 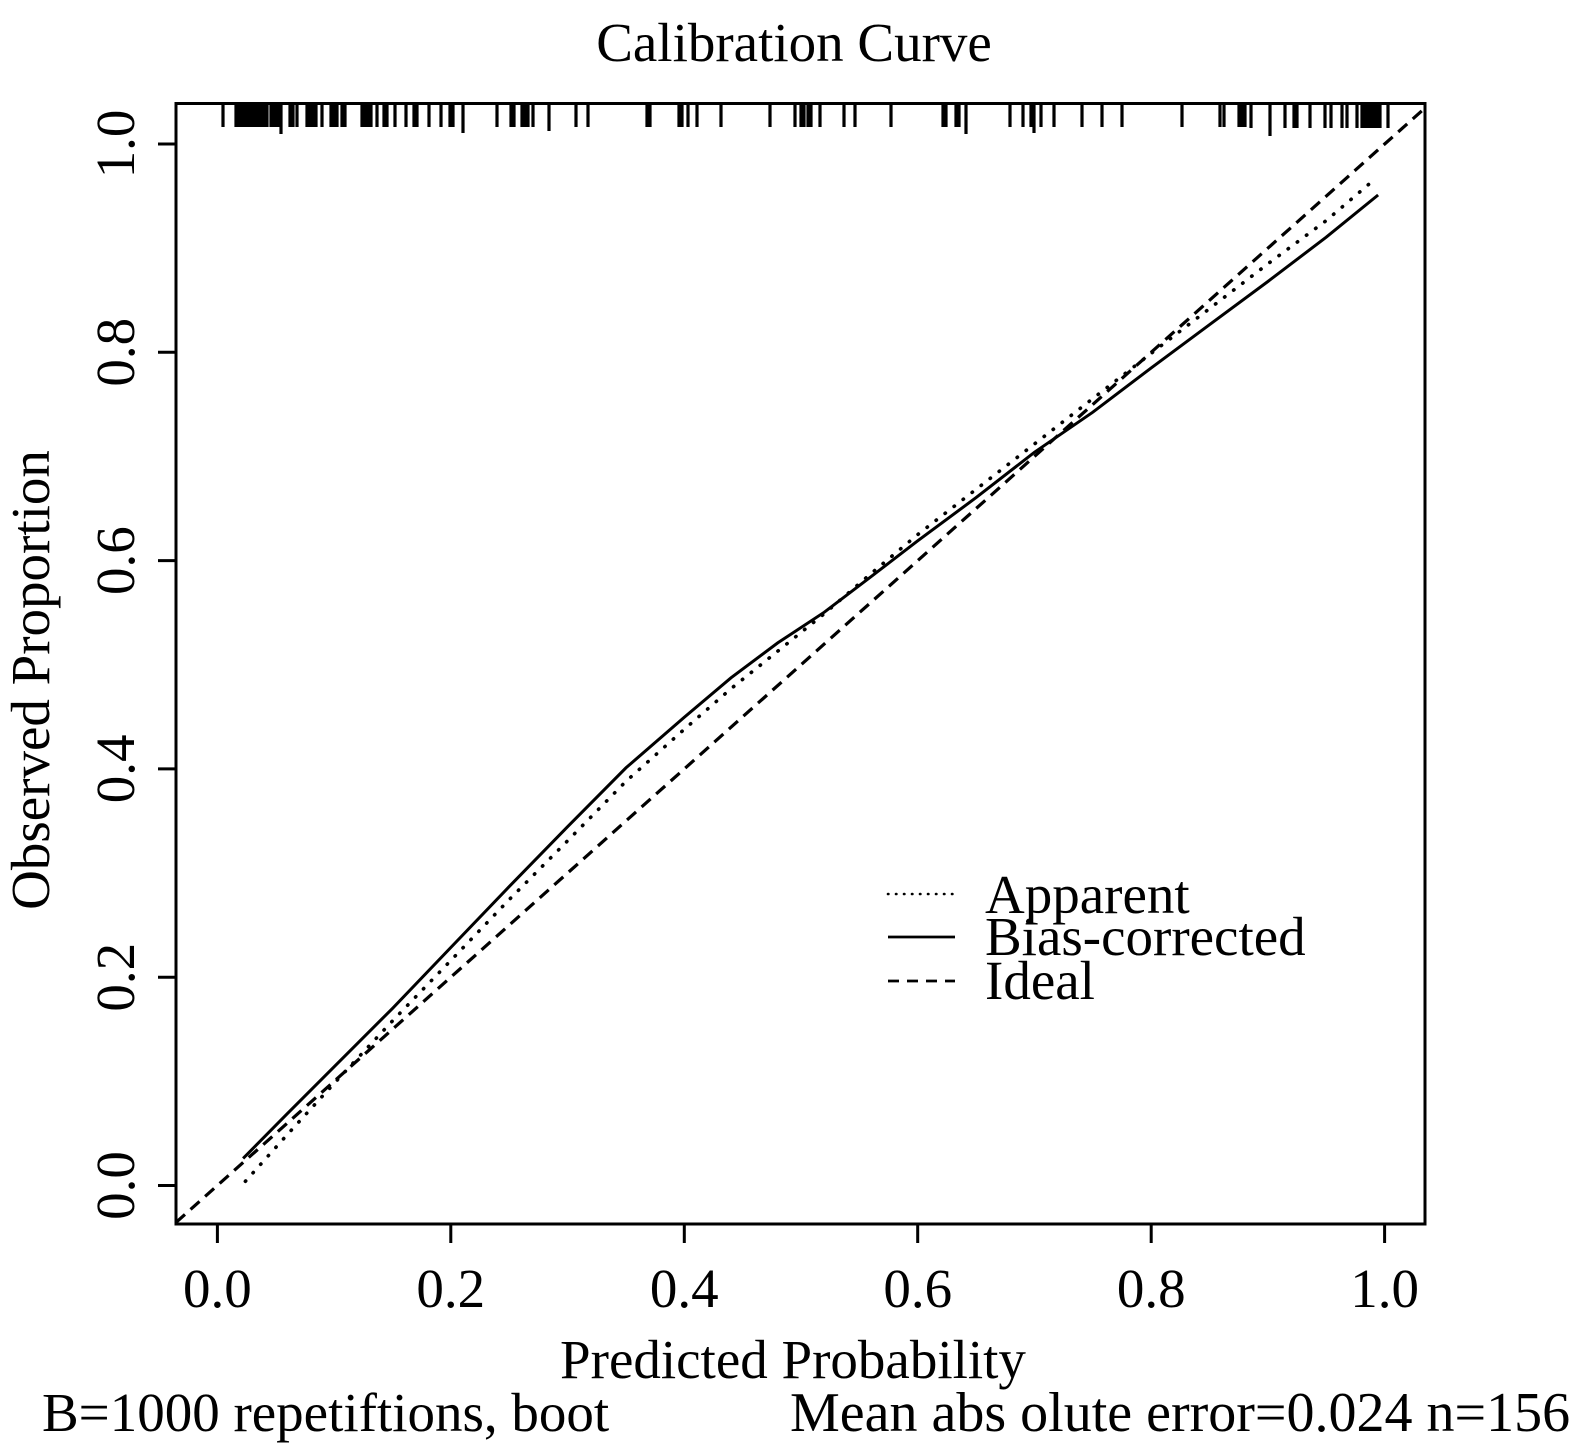 What do you see at coordinates (30, 680) in the screenshot?
I see `svg-text: Observed Proportion` at bounding box center [30, 680].